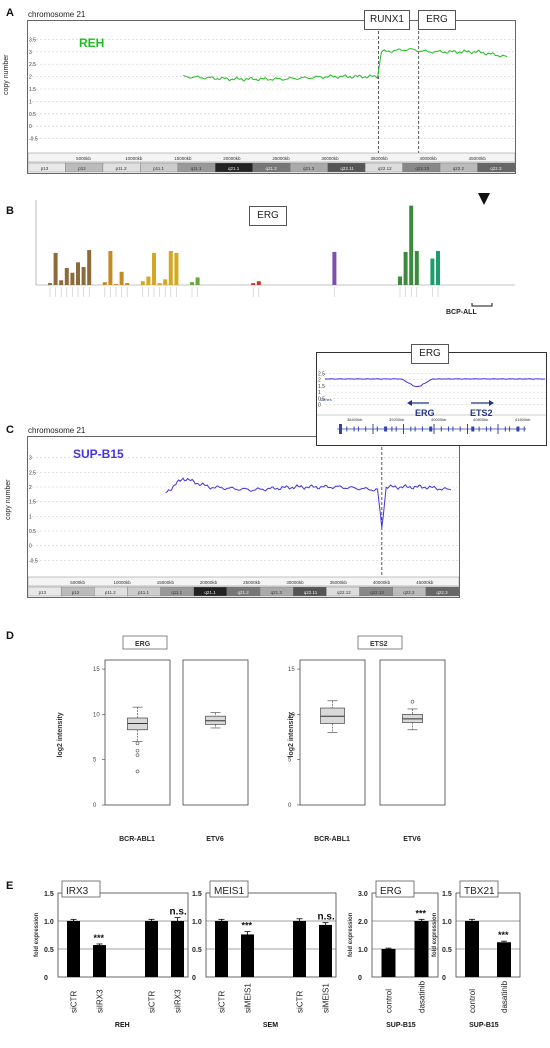 This screenshot has height=1048, width=550. Describe the element at coordinates (429, 158) in the screenshot. I see `position-label: 40000kb` at that location.